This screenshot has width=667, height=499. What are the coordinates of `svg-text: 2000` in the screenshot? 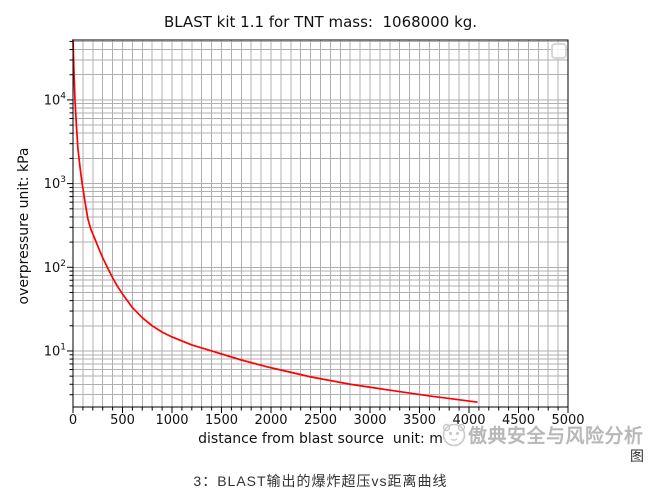 It's located at (270, 420).